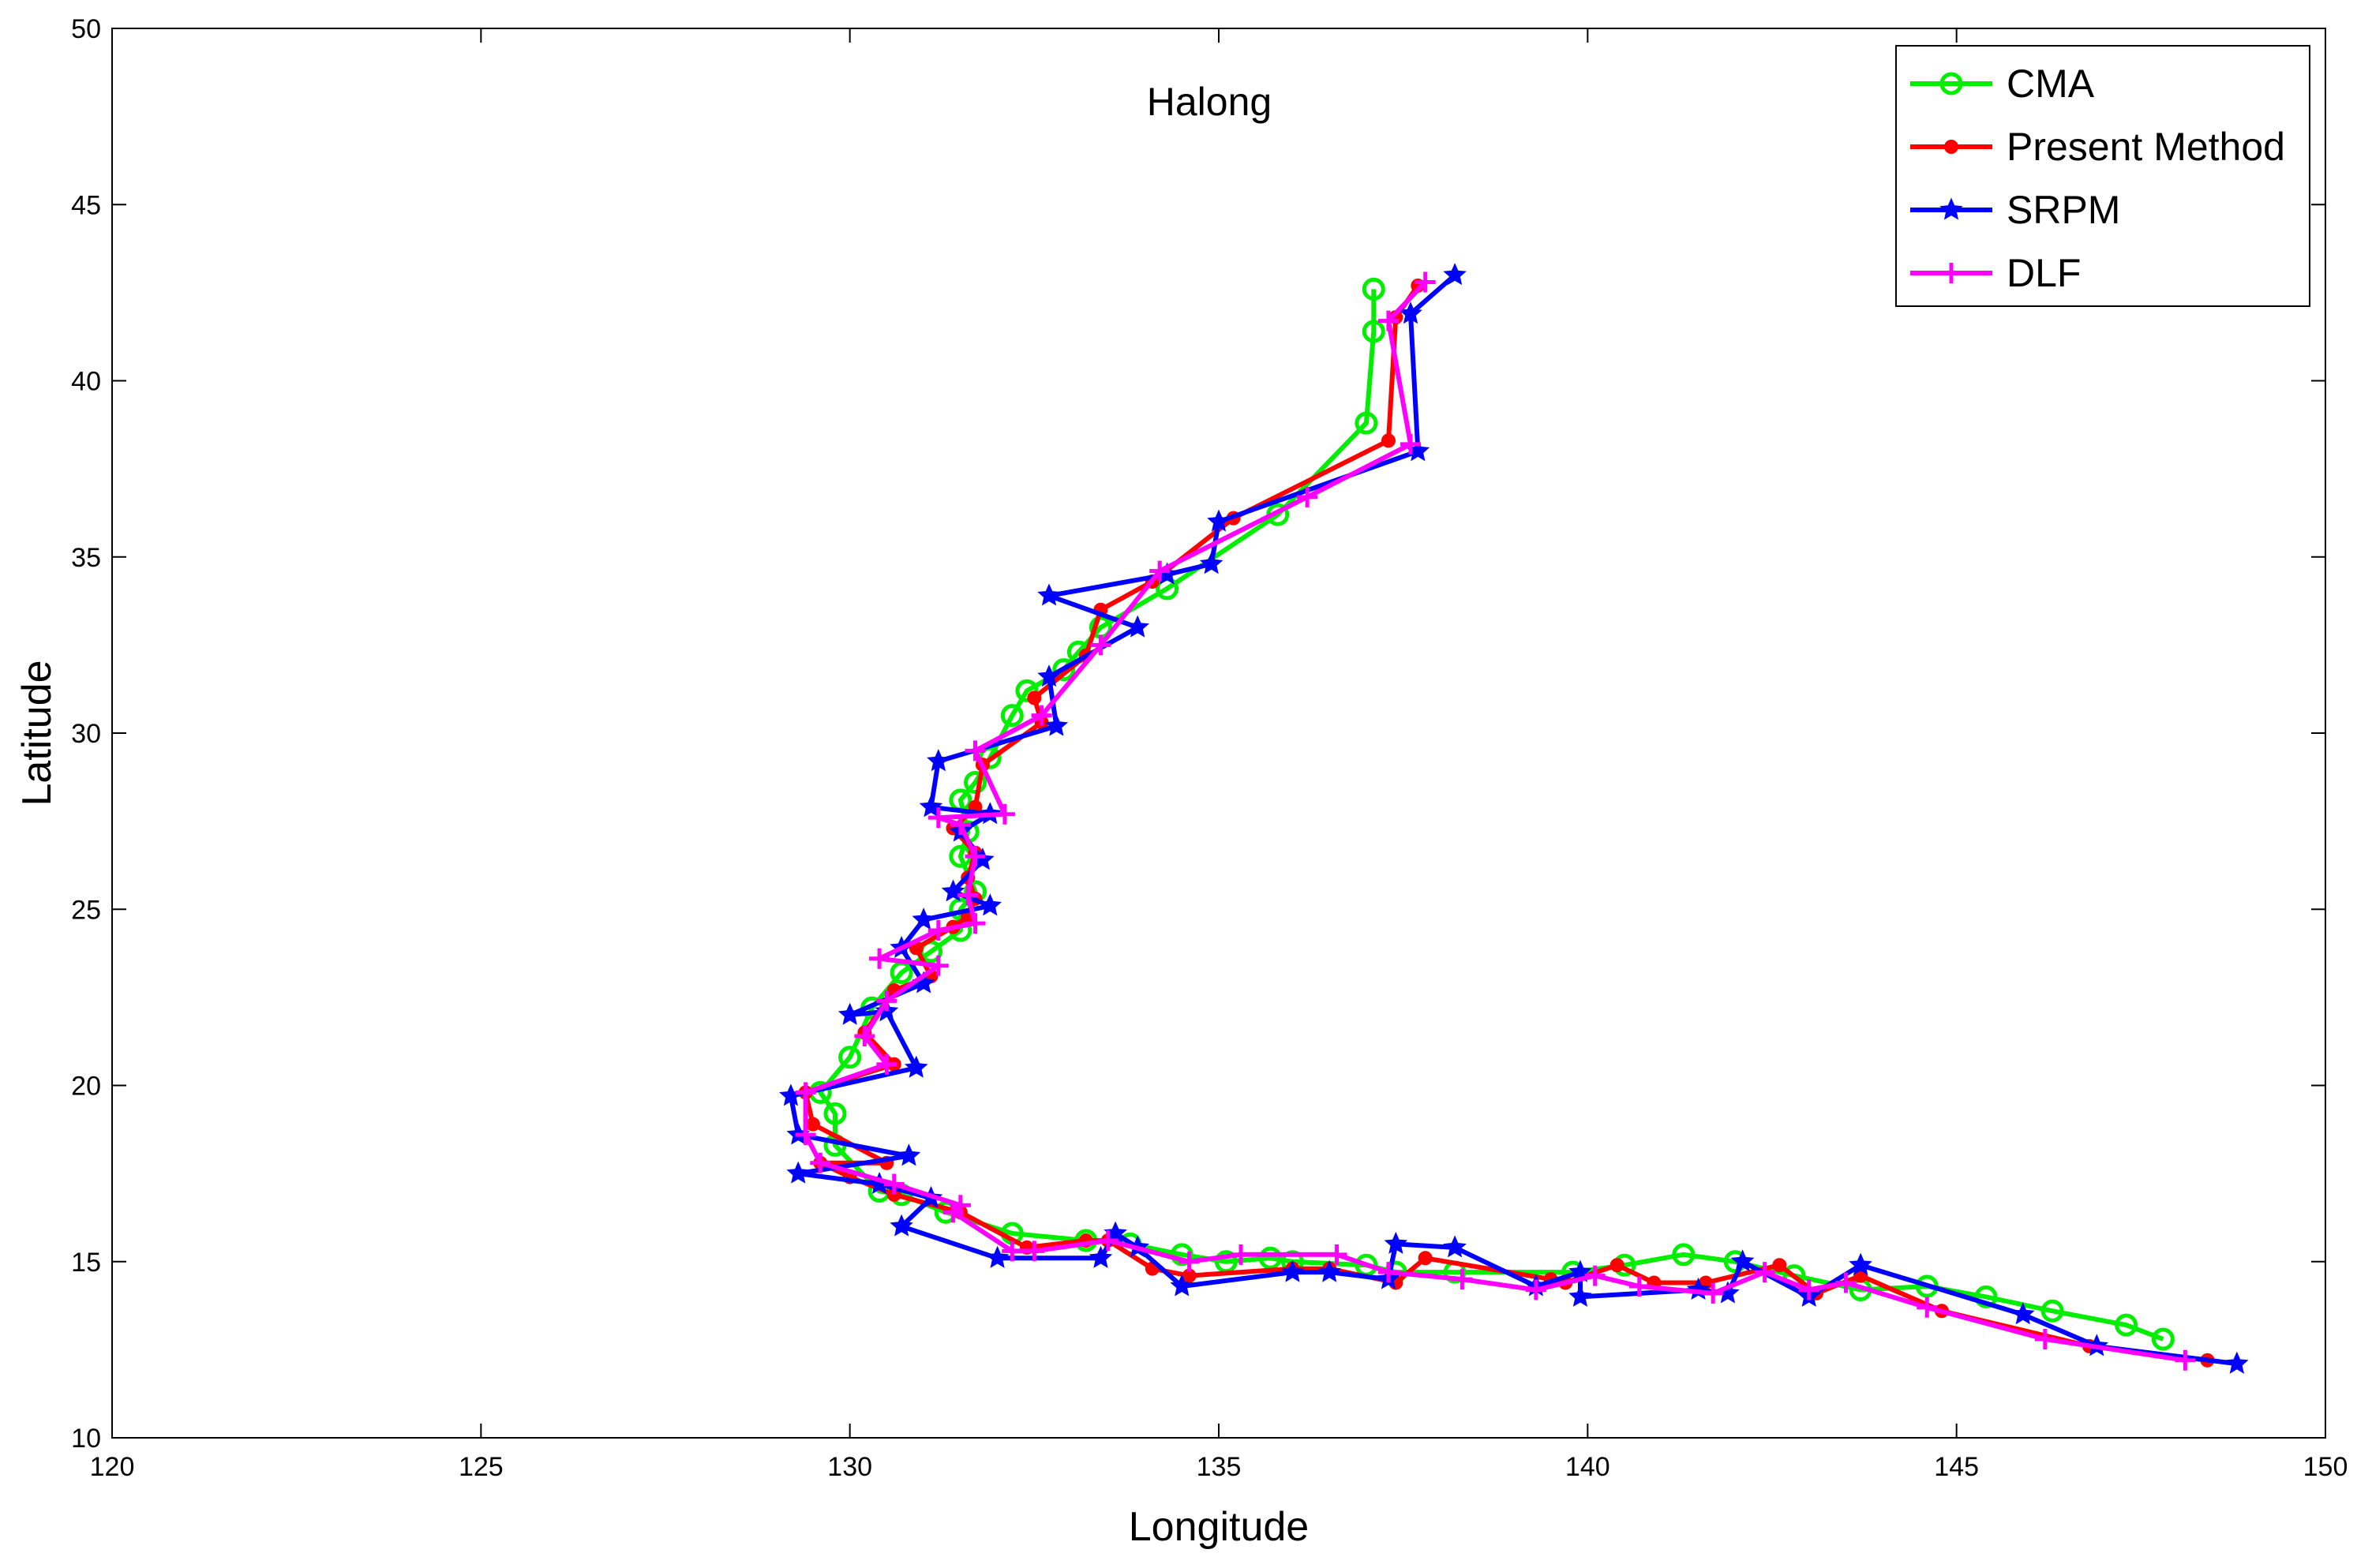 The height and width of the screenshot is (1568, 2357). Describe the element at coordinates (1209, 102) in the screenshot. I see `chart-title: Halong` at that location.